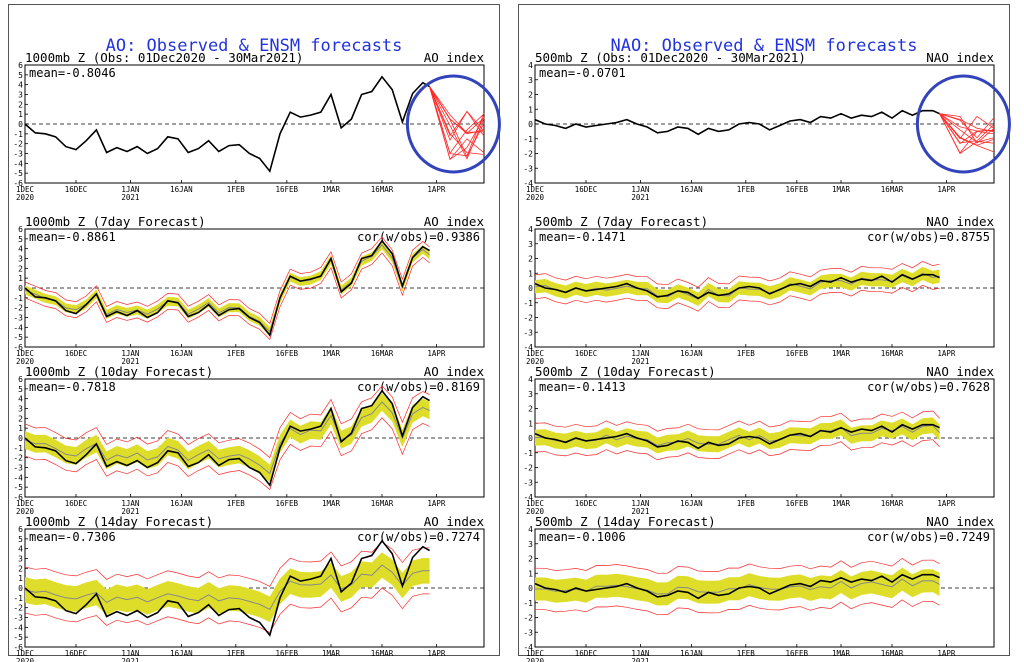  I want to click on mean-label: mean=-0.8046, so click(72, 73).